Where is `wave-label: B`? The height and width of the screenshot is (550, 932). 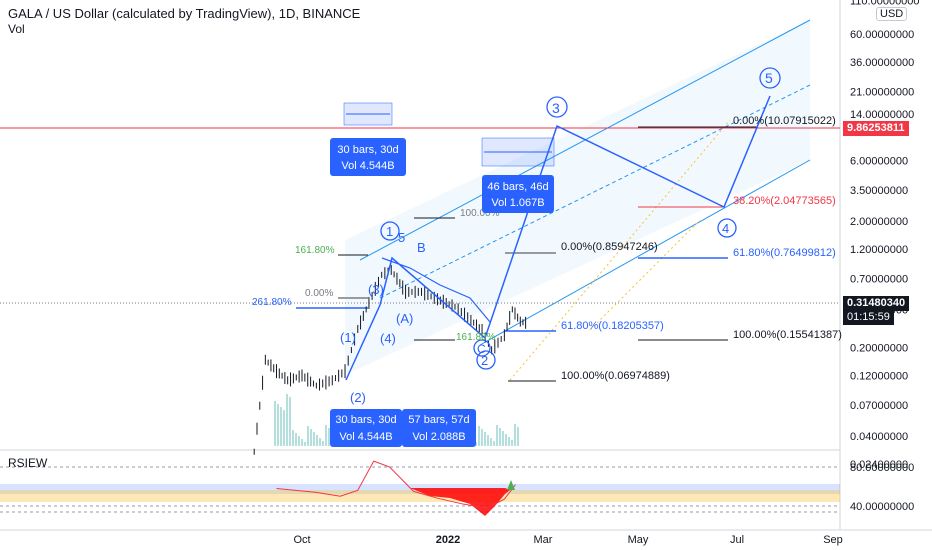 wave-label: B is located at coordinates (421, 247).